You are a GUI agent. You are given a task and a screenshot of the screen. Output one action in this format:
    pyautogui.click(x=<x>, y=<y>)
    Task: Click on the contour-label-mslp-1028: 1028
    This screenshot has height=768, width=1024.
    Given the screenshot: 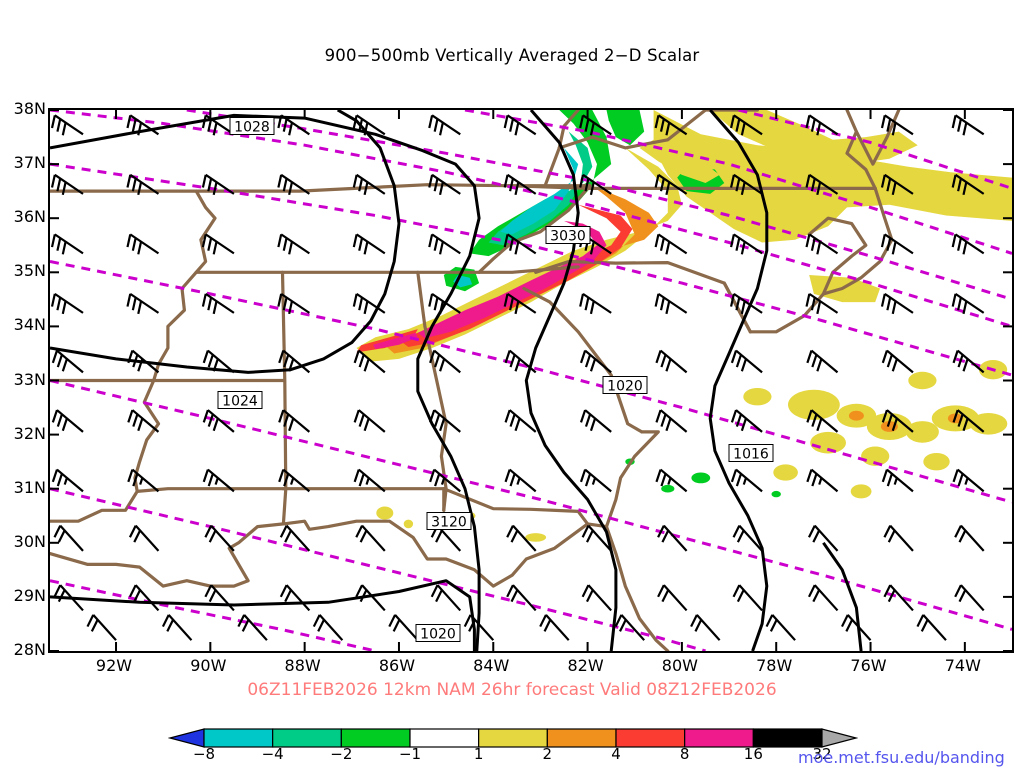 What is the action you would take?
    pyautogui.click(x=252, y=128)
    